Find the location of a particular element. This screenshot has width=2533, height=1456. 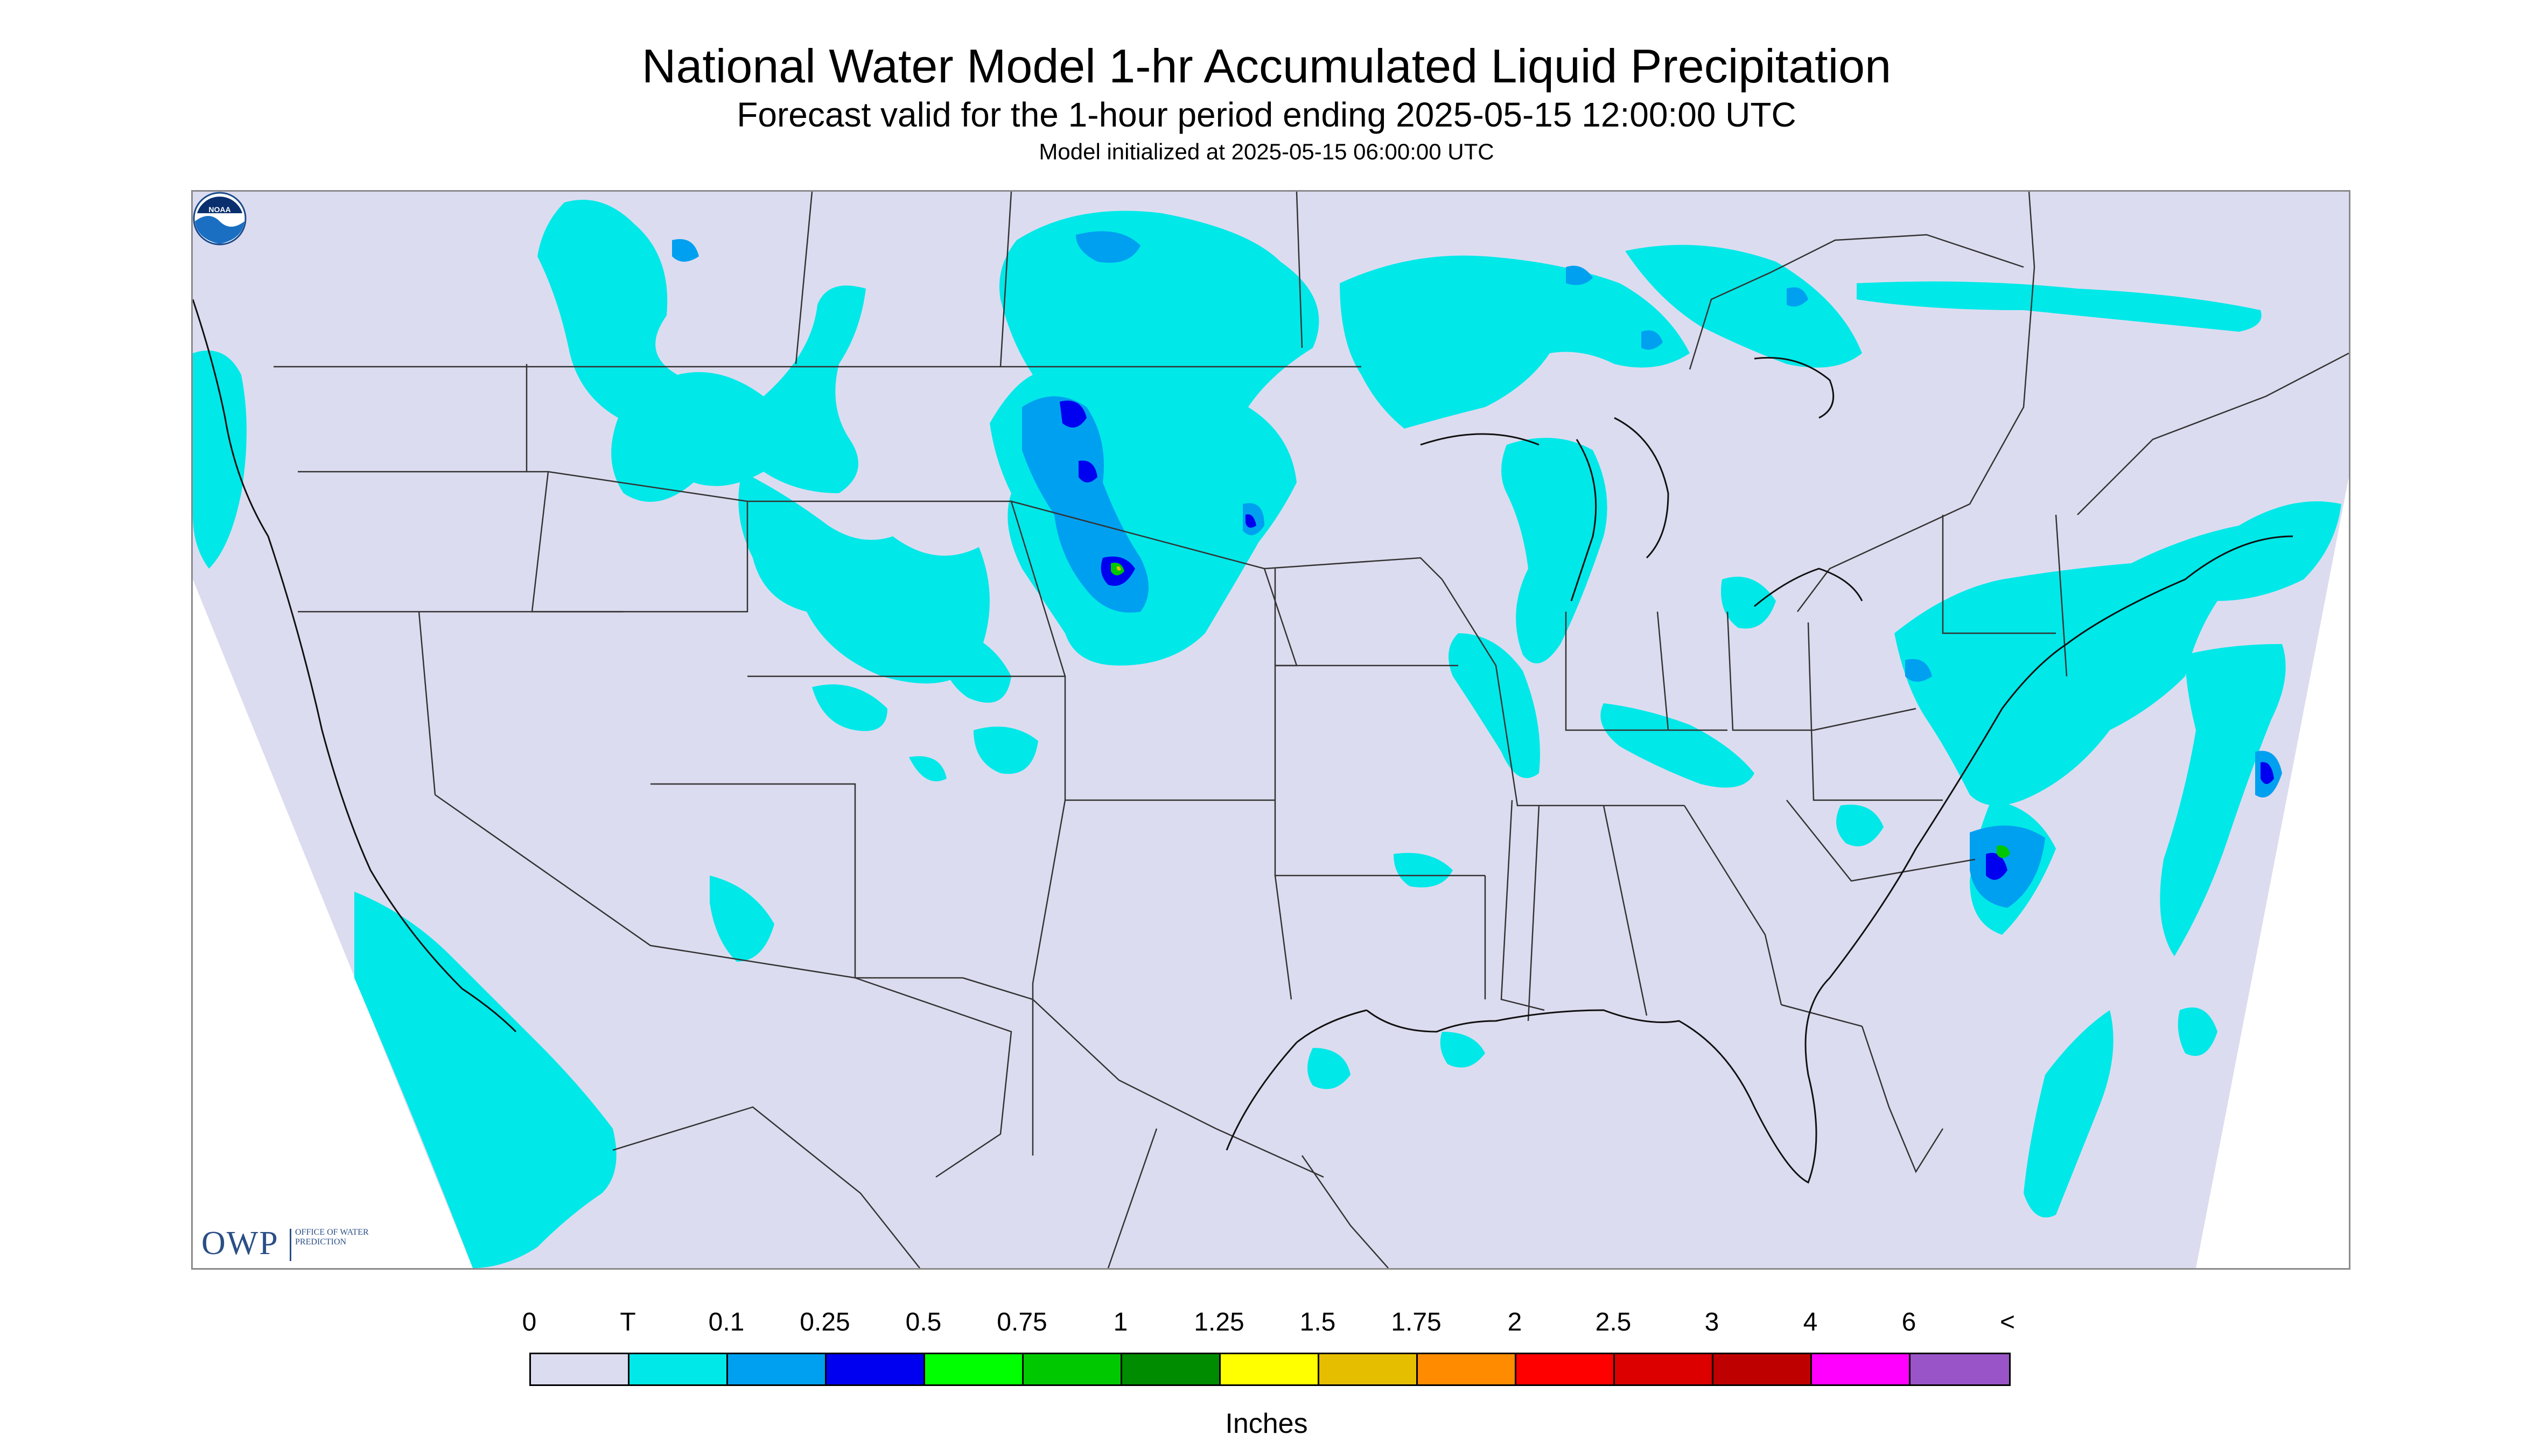

legend-label: 1.75 is located at coordinates (1417, 1322).